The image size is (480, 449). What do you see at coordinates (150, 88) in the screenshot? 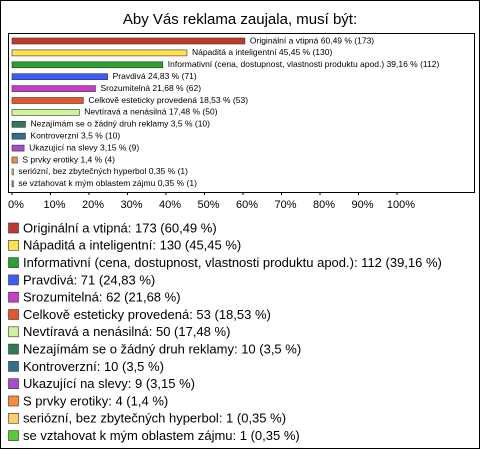
I see `value-label: Srozumitelná 21,68 % (62)` at bounding box center [150, 88].